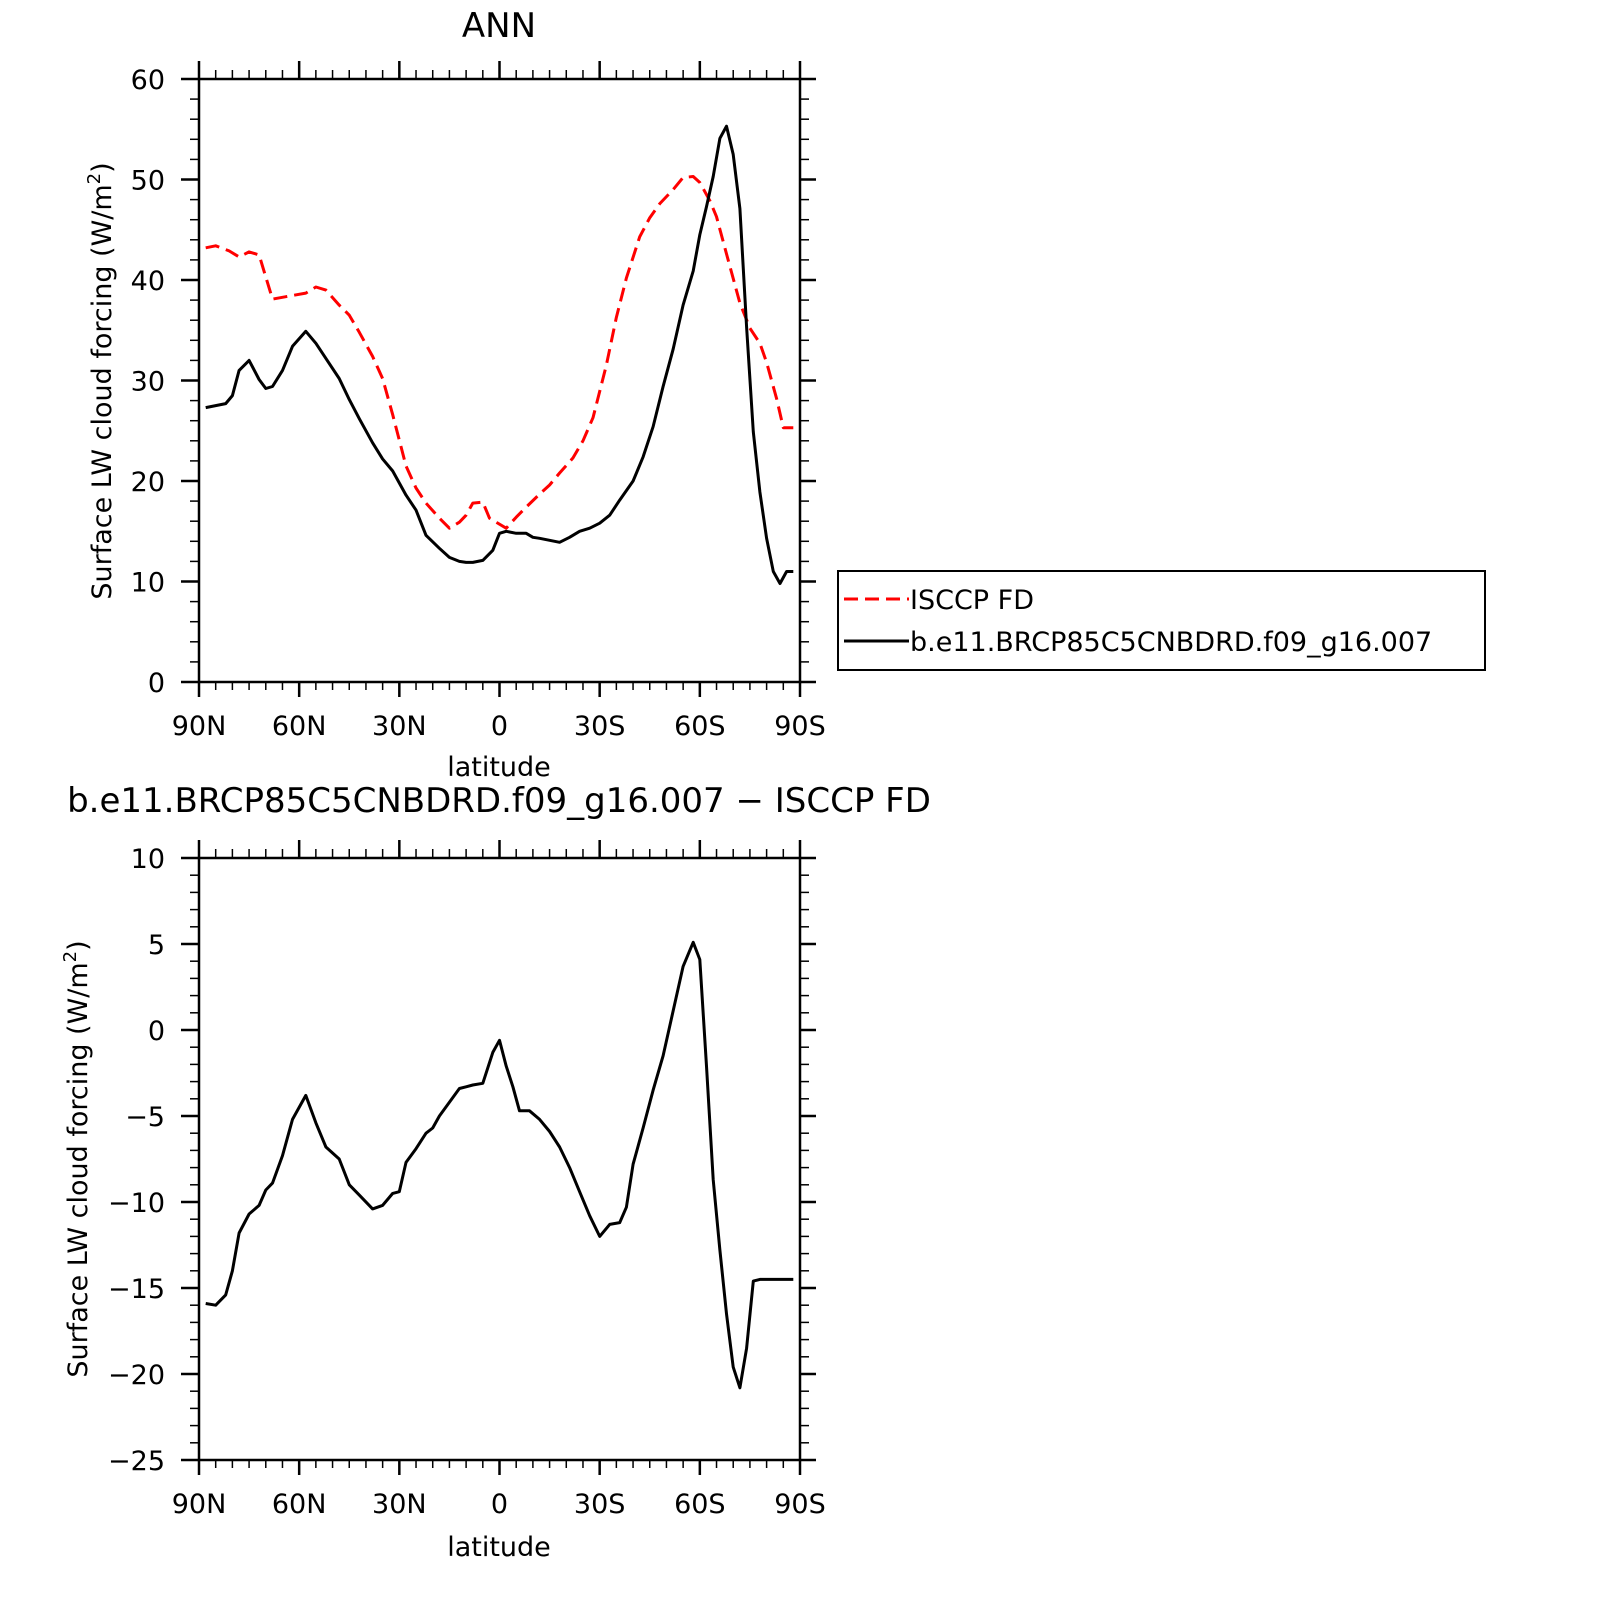 This screenshot has width=1608, height=1608. What do you see at coordinates (145, 1117) in the screenshot?
I see `y-tick-label: −5` at bounding box center [145, 1117].